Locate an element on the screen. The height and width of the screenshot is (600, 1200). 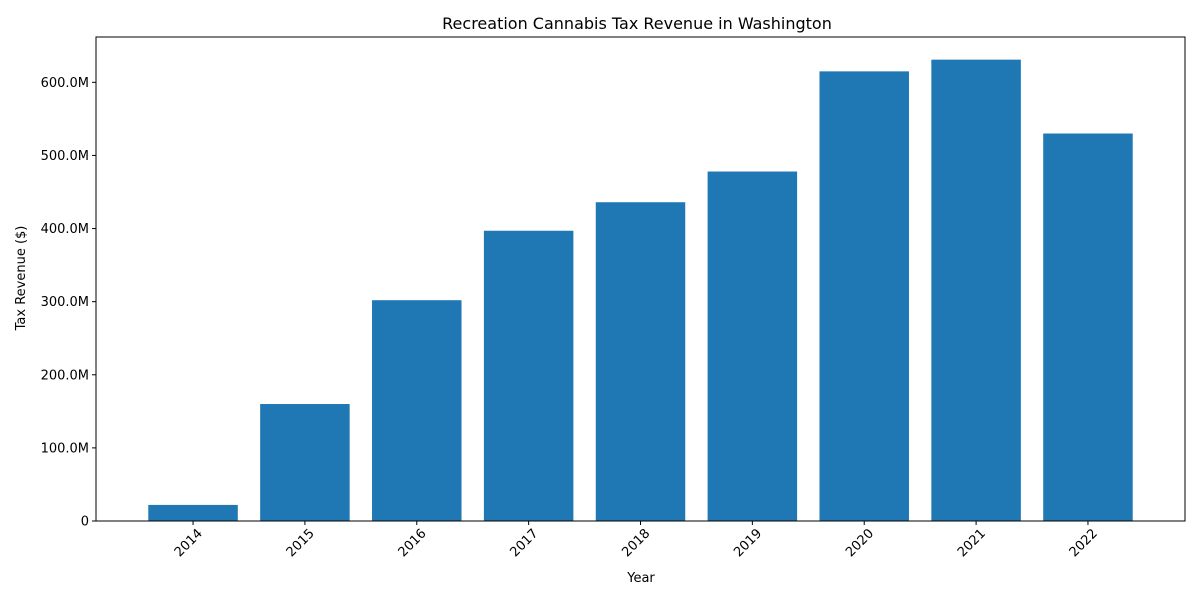
bar-2018 is located at coordinates (640, 361).